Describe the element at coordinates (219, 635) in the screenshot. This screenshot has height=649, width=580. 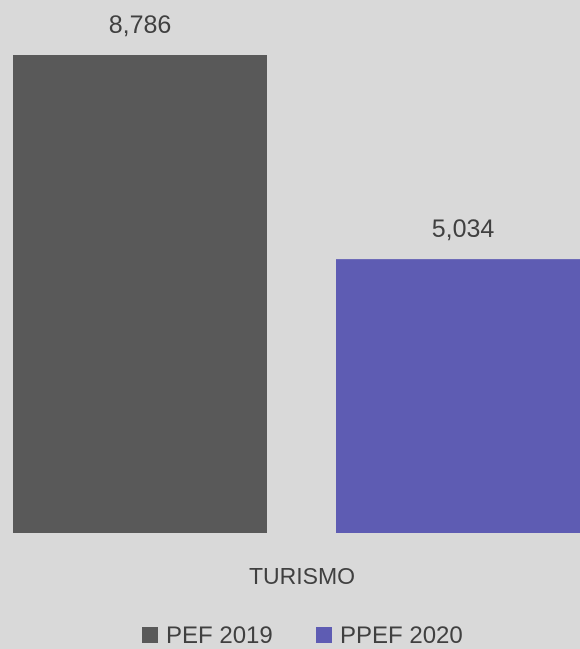
I see `legend-label-pef-2019: PEF 2019` at that location.